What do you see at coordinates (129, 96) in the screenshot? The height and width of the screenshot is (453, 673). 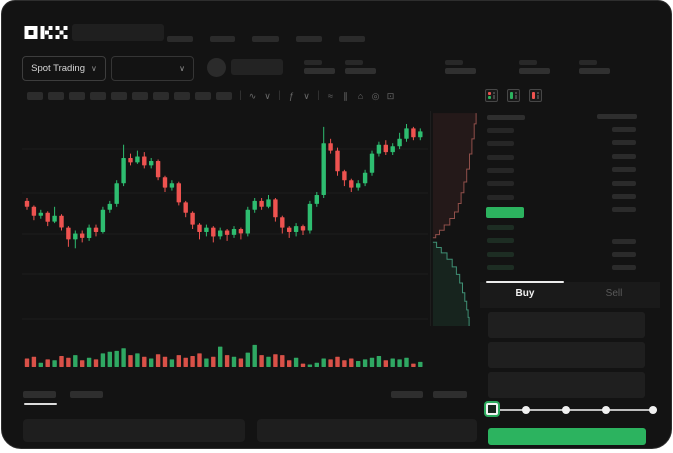 I see `timeframe-row` at bounding box center [129, 96].